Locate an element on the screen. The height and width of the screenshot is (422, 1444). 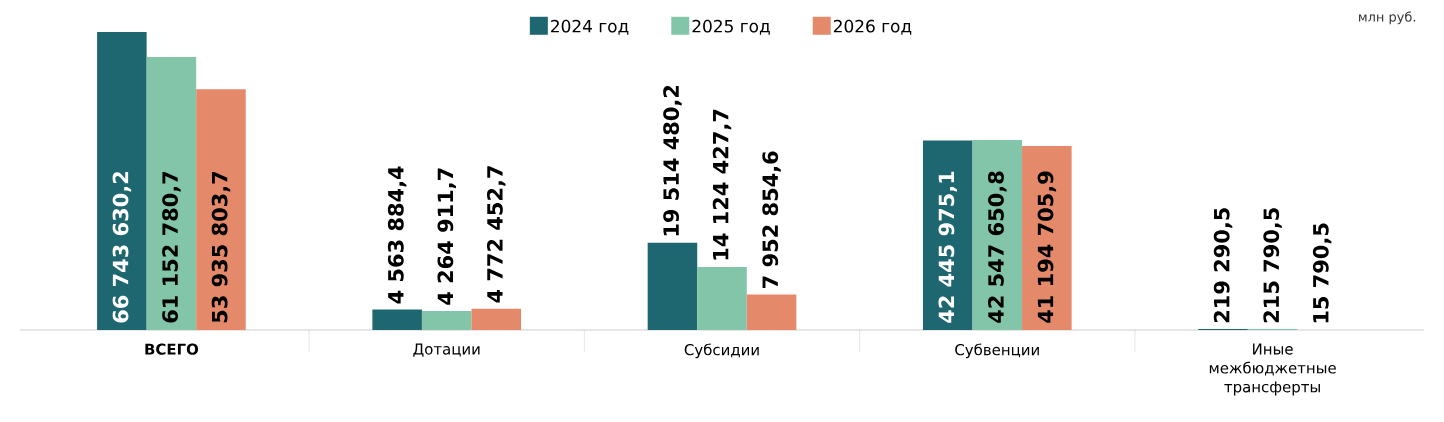
data-label: 219 290,5 is located at coordinates (1223, 265).